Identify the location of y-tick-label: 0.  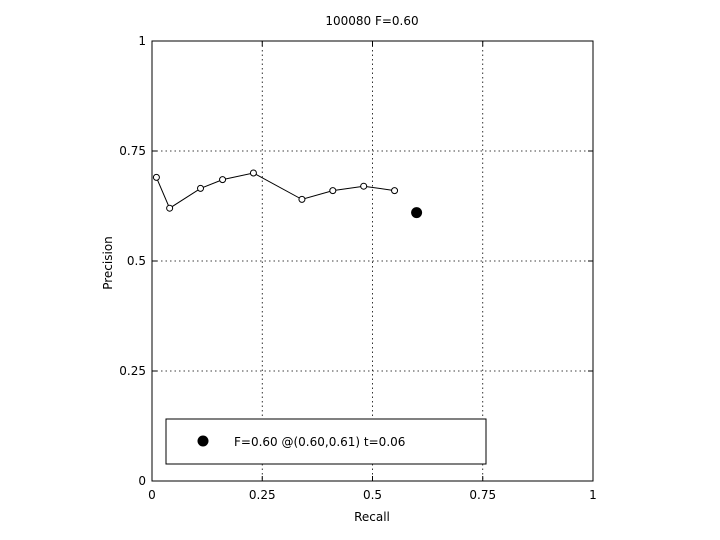
(142, 481).